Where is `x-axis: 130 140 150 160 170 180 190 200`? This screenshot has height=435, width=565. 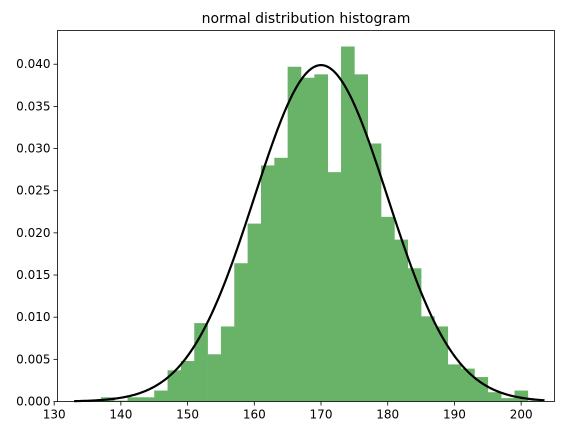 x-axis: 130 140 150 160 170 180 190 200 is located at coordinates (288, 411).